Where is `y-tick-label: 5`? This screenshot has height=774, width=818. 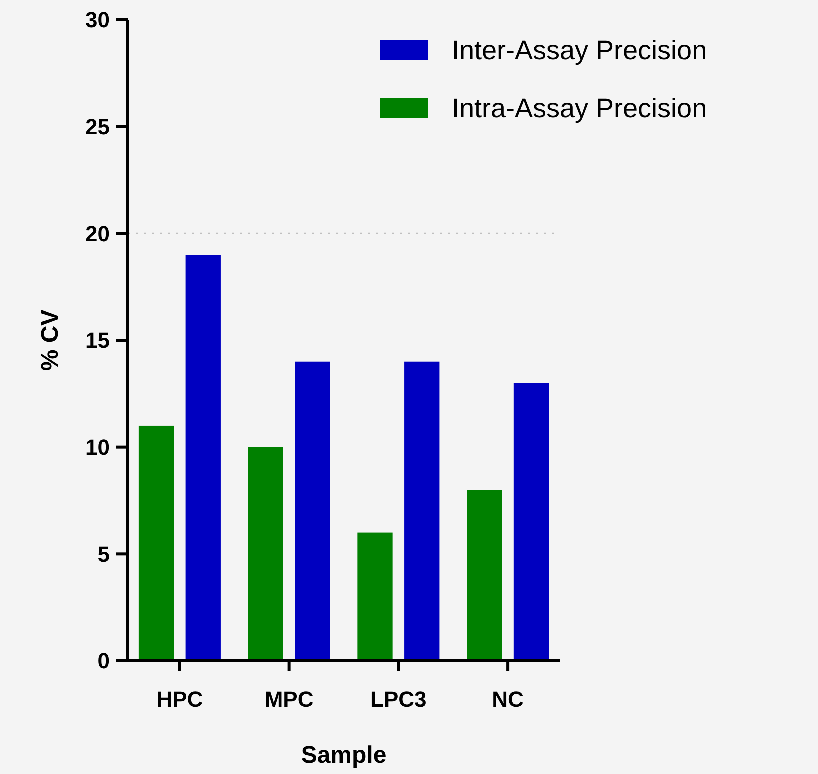 y-tick-label: 5 is located at coordinates (104, 554).